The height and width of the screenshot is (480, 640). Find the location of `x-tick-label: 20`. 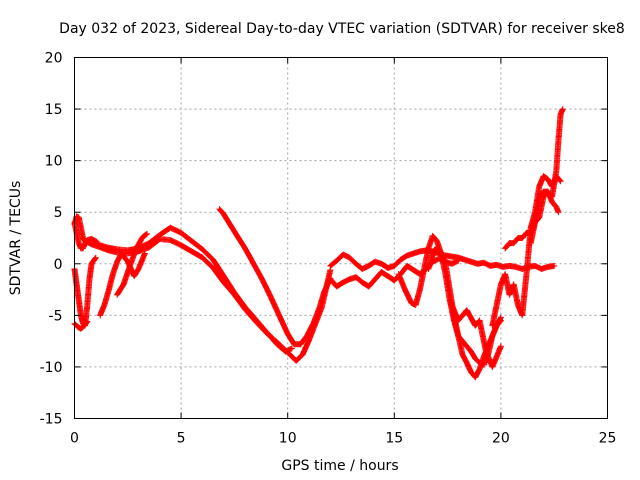

x-tick-label: 20 is located at coordinates (501, 439).